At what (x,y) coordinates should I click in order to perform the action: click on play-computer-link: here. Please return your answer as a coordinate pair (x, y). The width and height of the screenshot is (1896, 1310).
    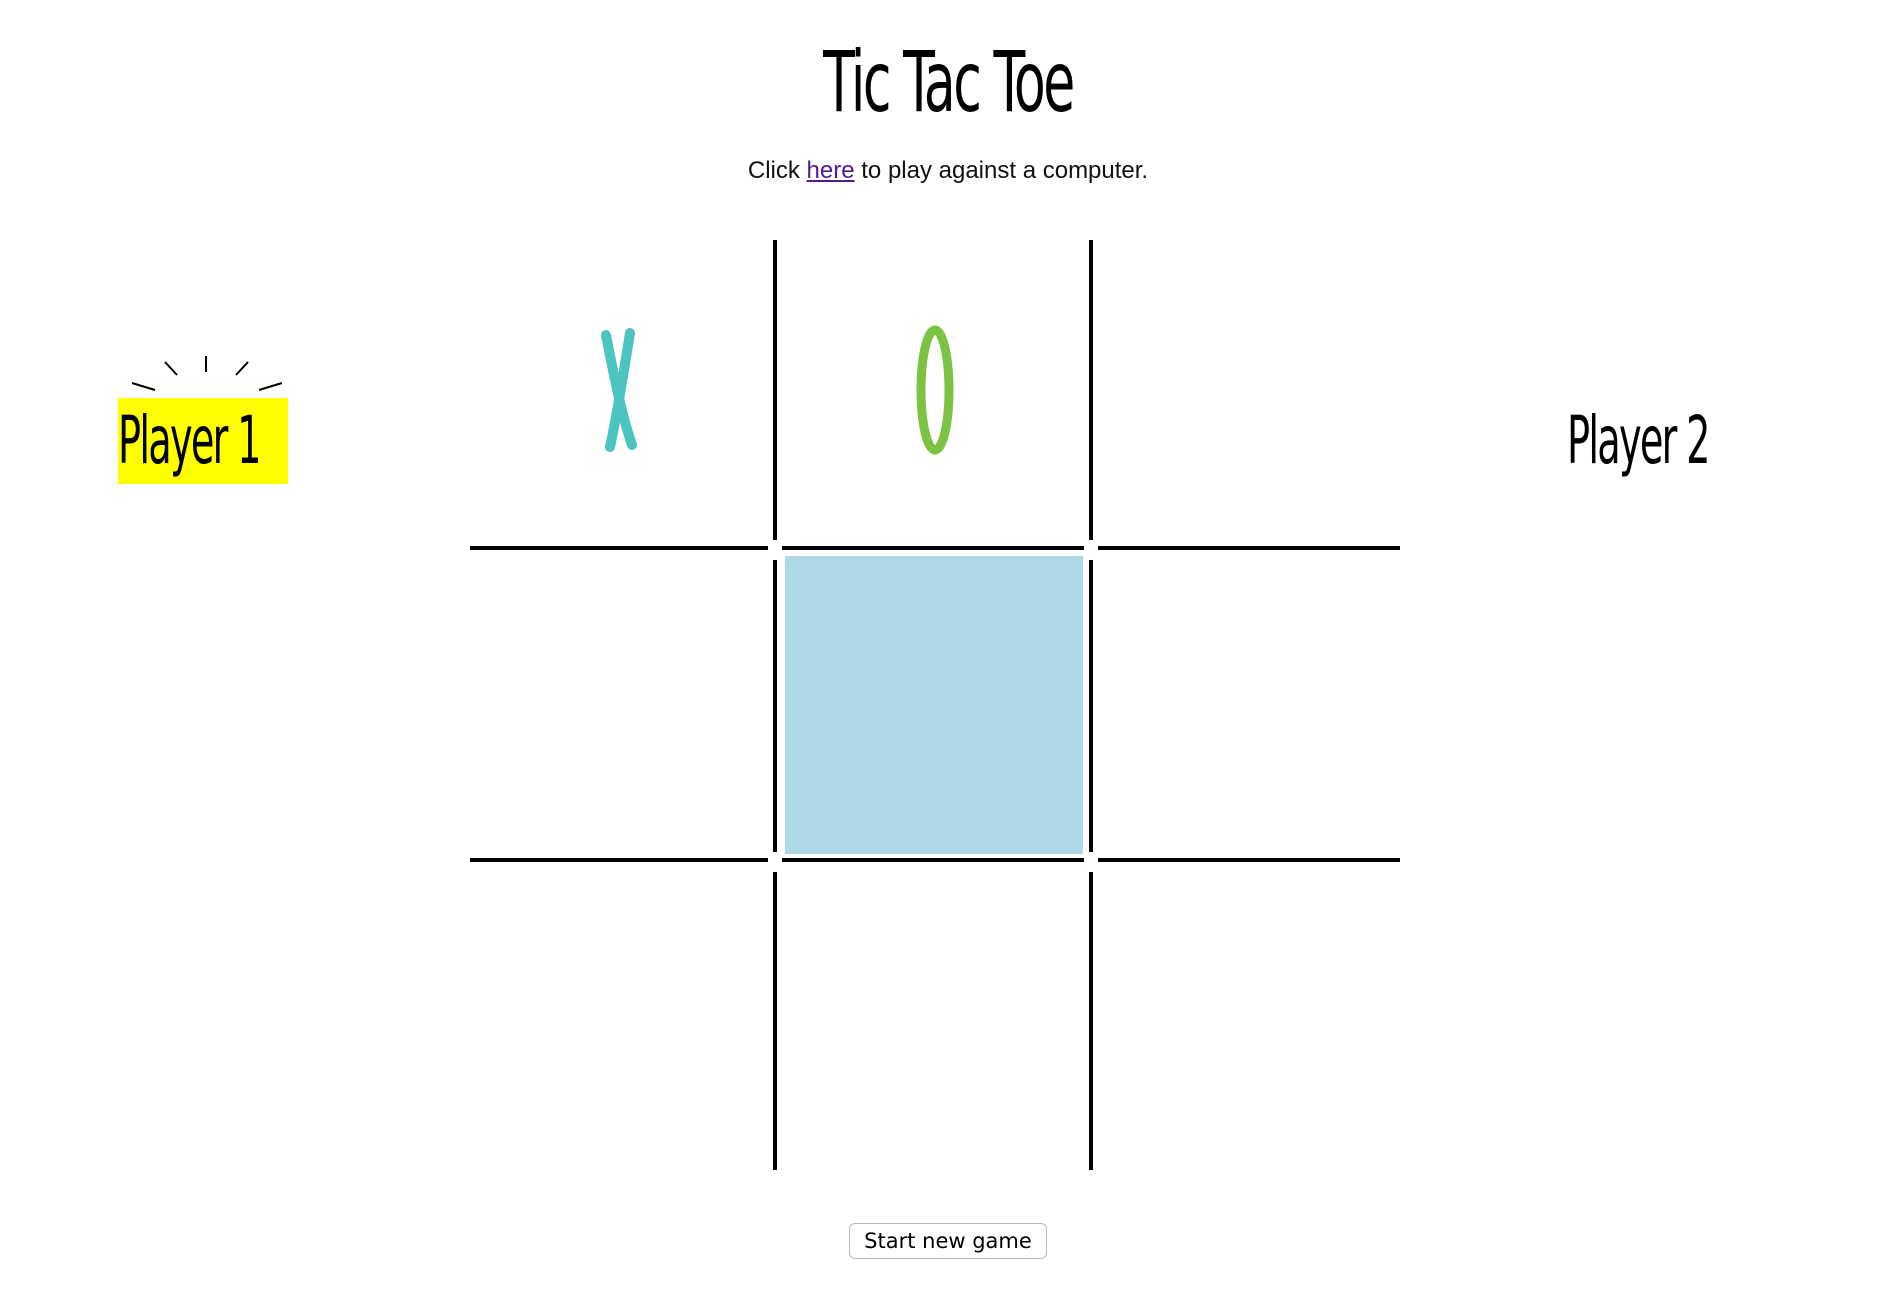
    Looking at the image, I should click on (830, 170).